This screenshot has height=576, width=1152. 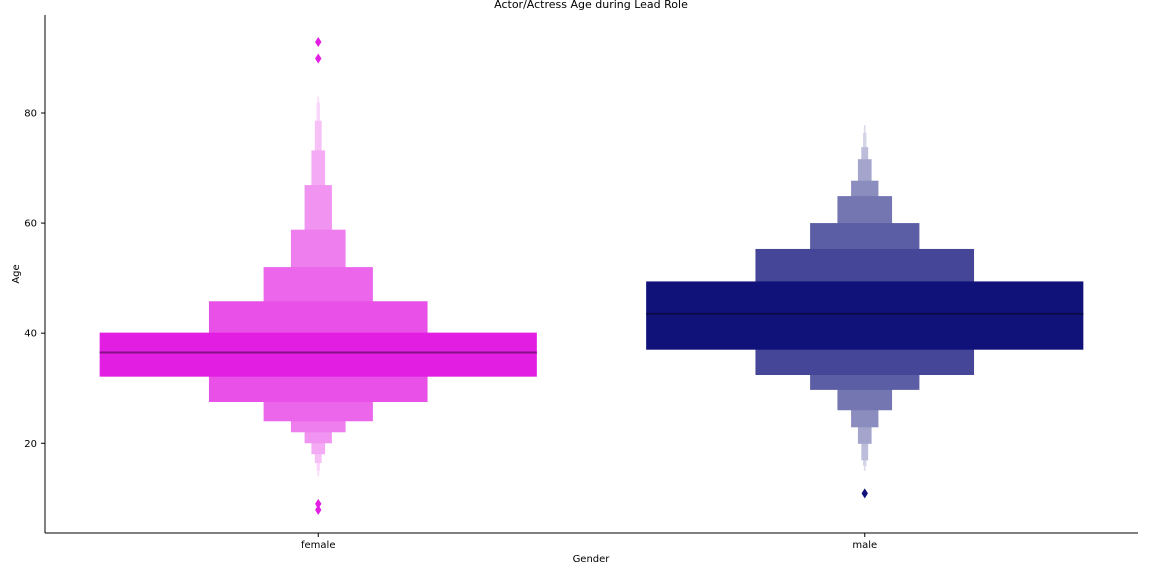 I want to click on x-axis-ticks: female male, so click(x=589, y=542).